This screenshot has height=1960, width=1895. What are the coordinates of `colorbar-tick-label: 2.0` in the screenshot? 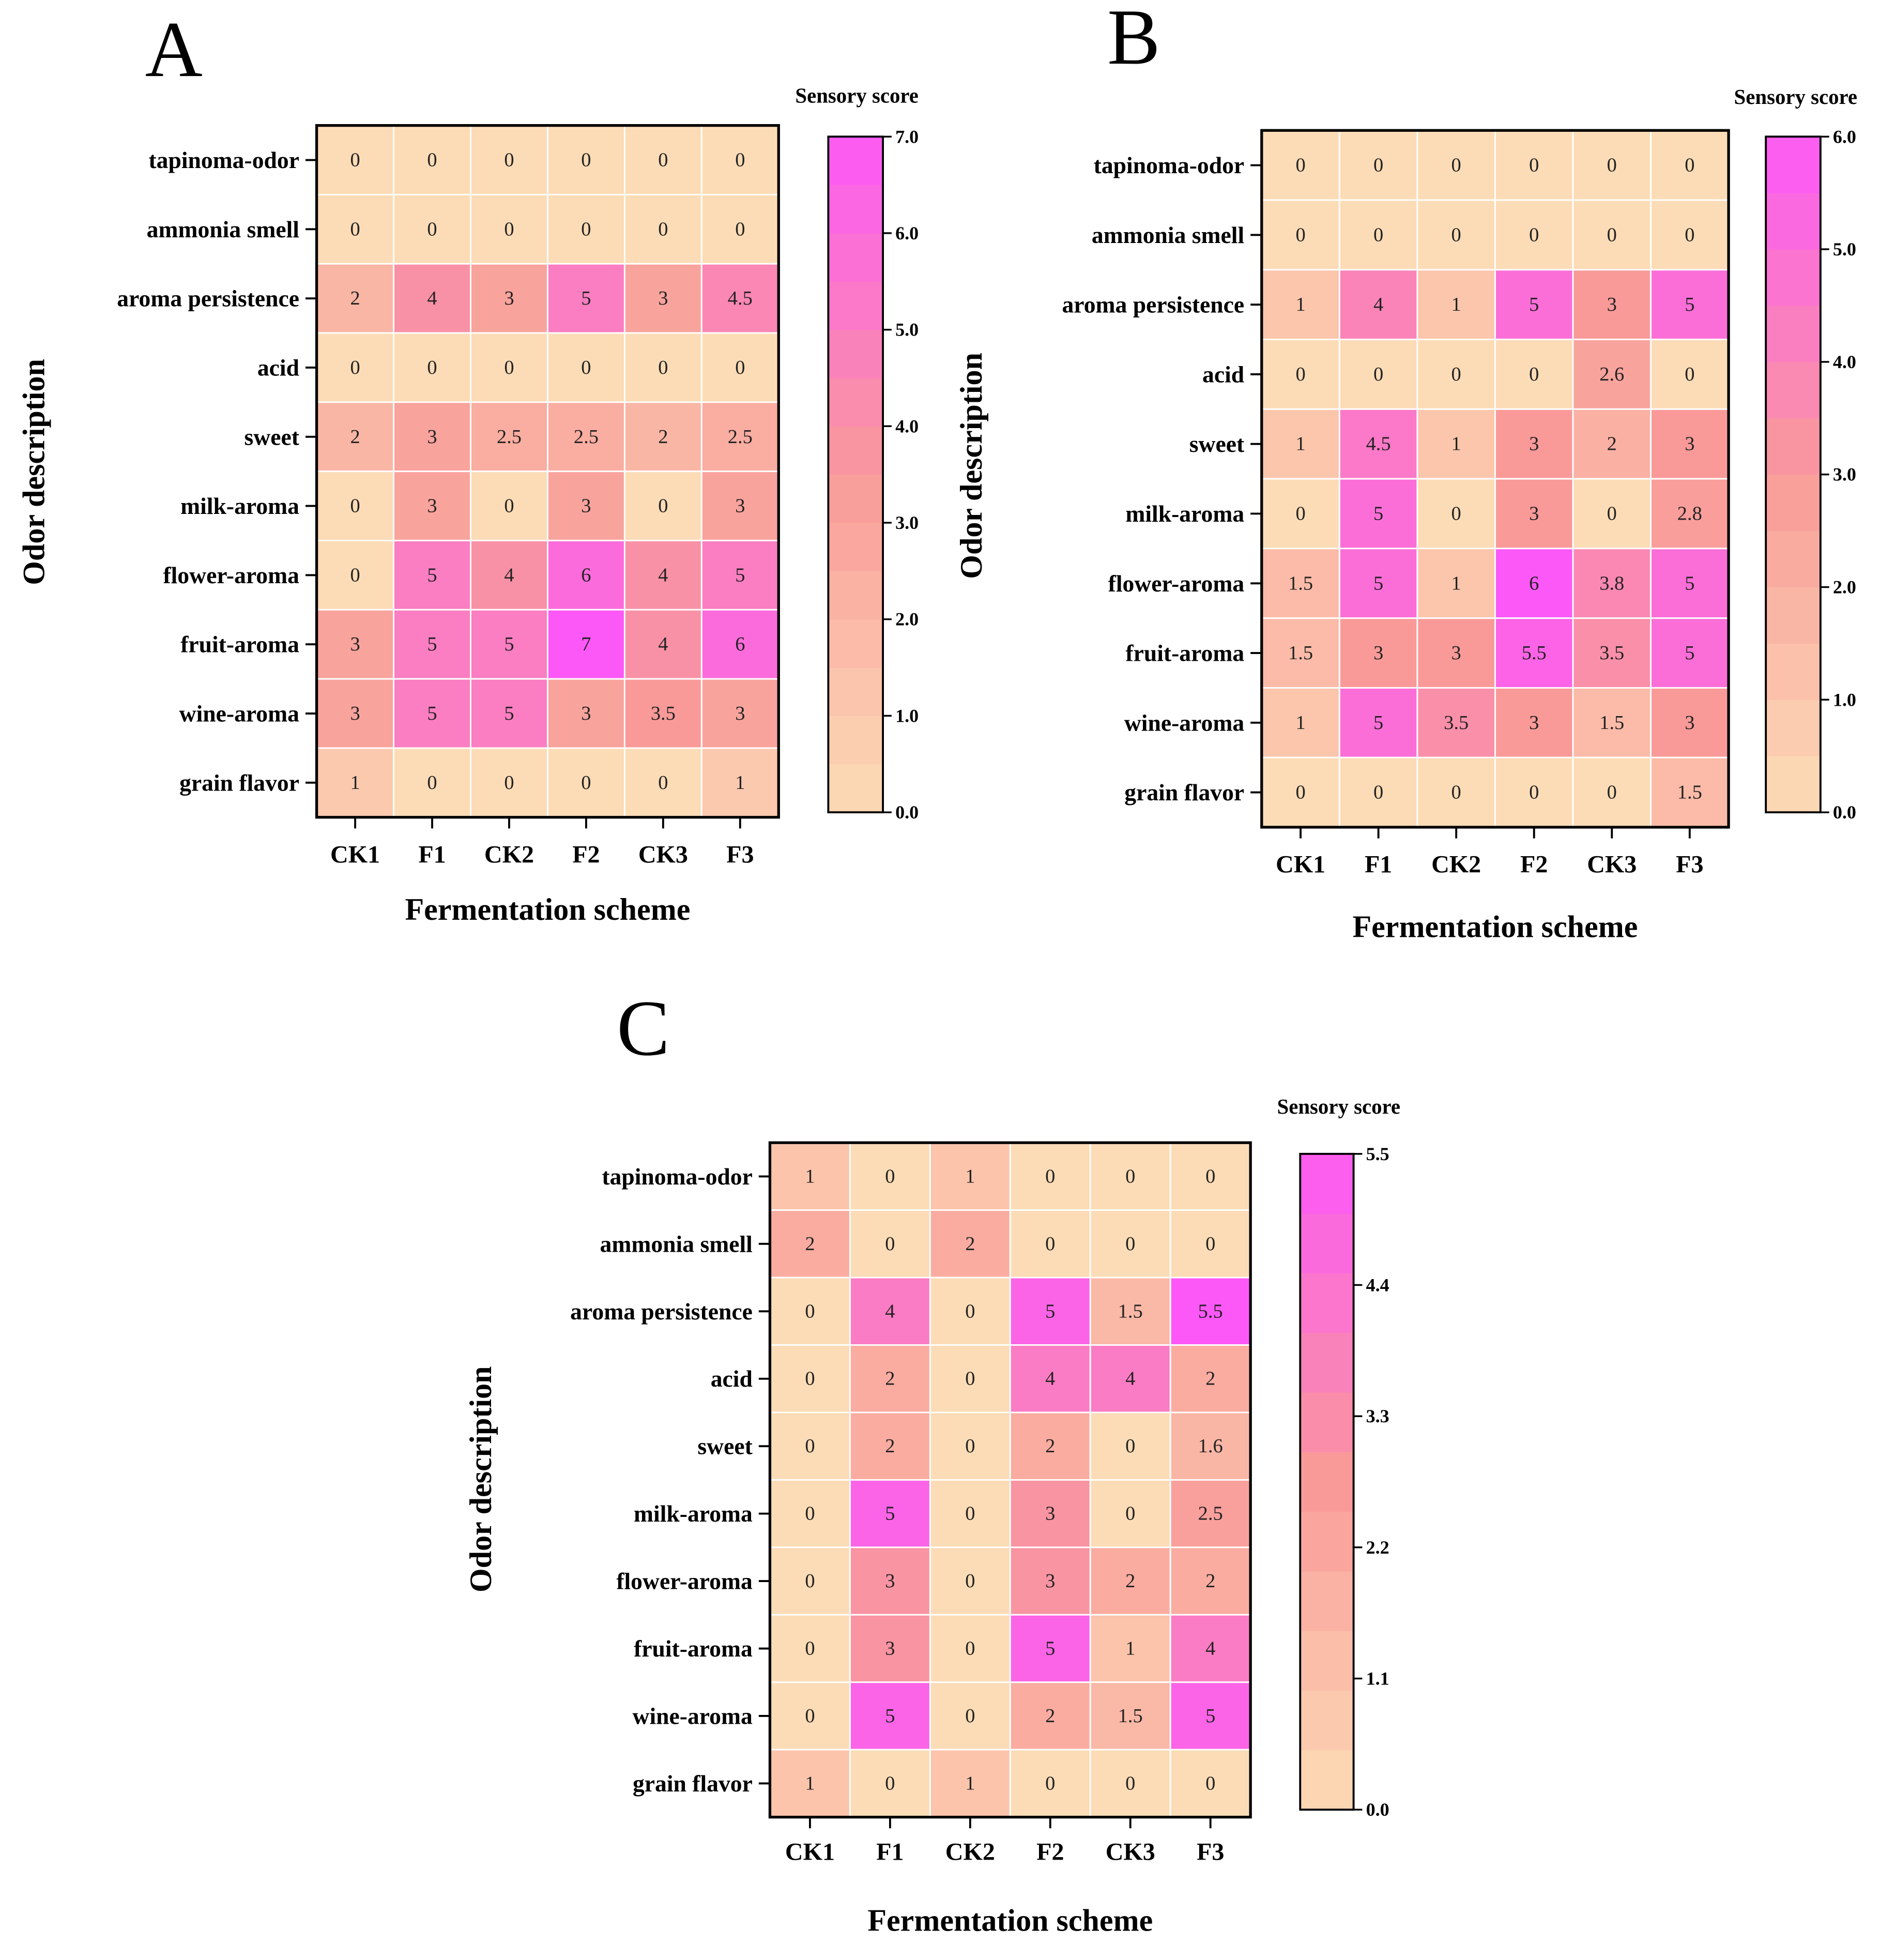 It's located at (1845, 587).